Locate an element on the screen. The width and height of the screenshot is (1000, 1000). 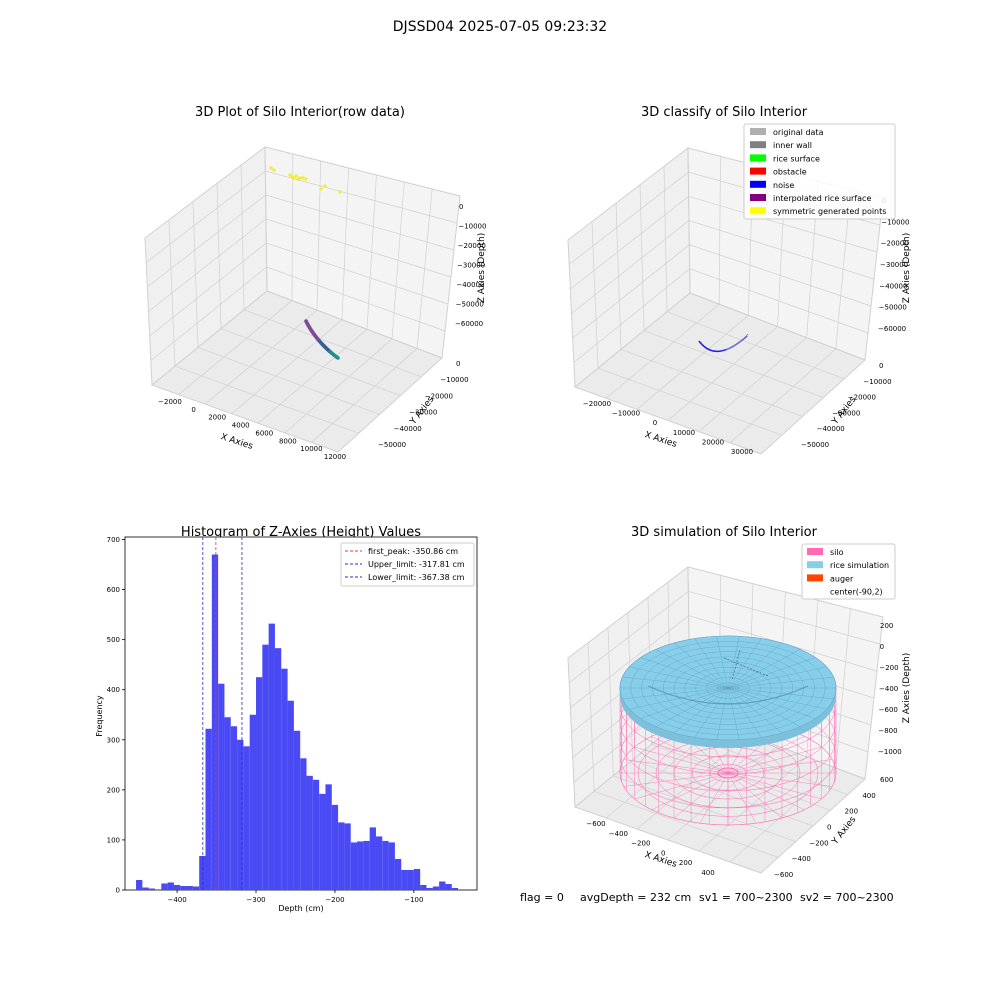
status-sv2: sv2 = 700~2300 is located at coordinates (847, 897).